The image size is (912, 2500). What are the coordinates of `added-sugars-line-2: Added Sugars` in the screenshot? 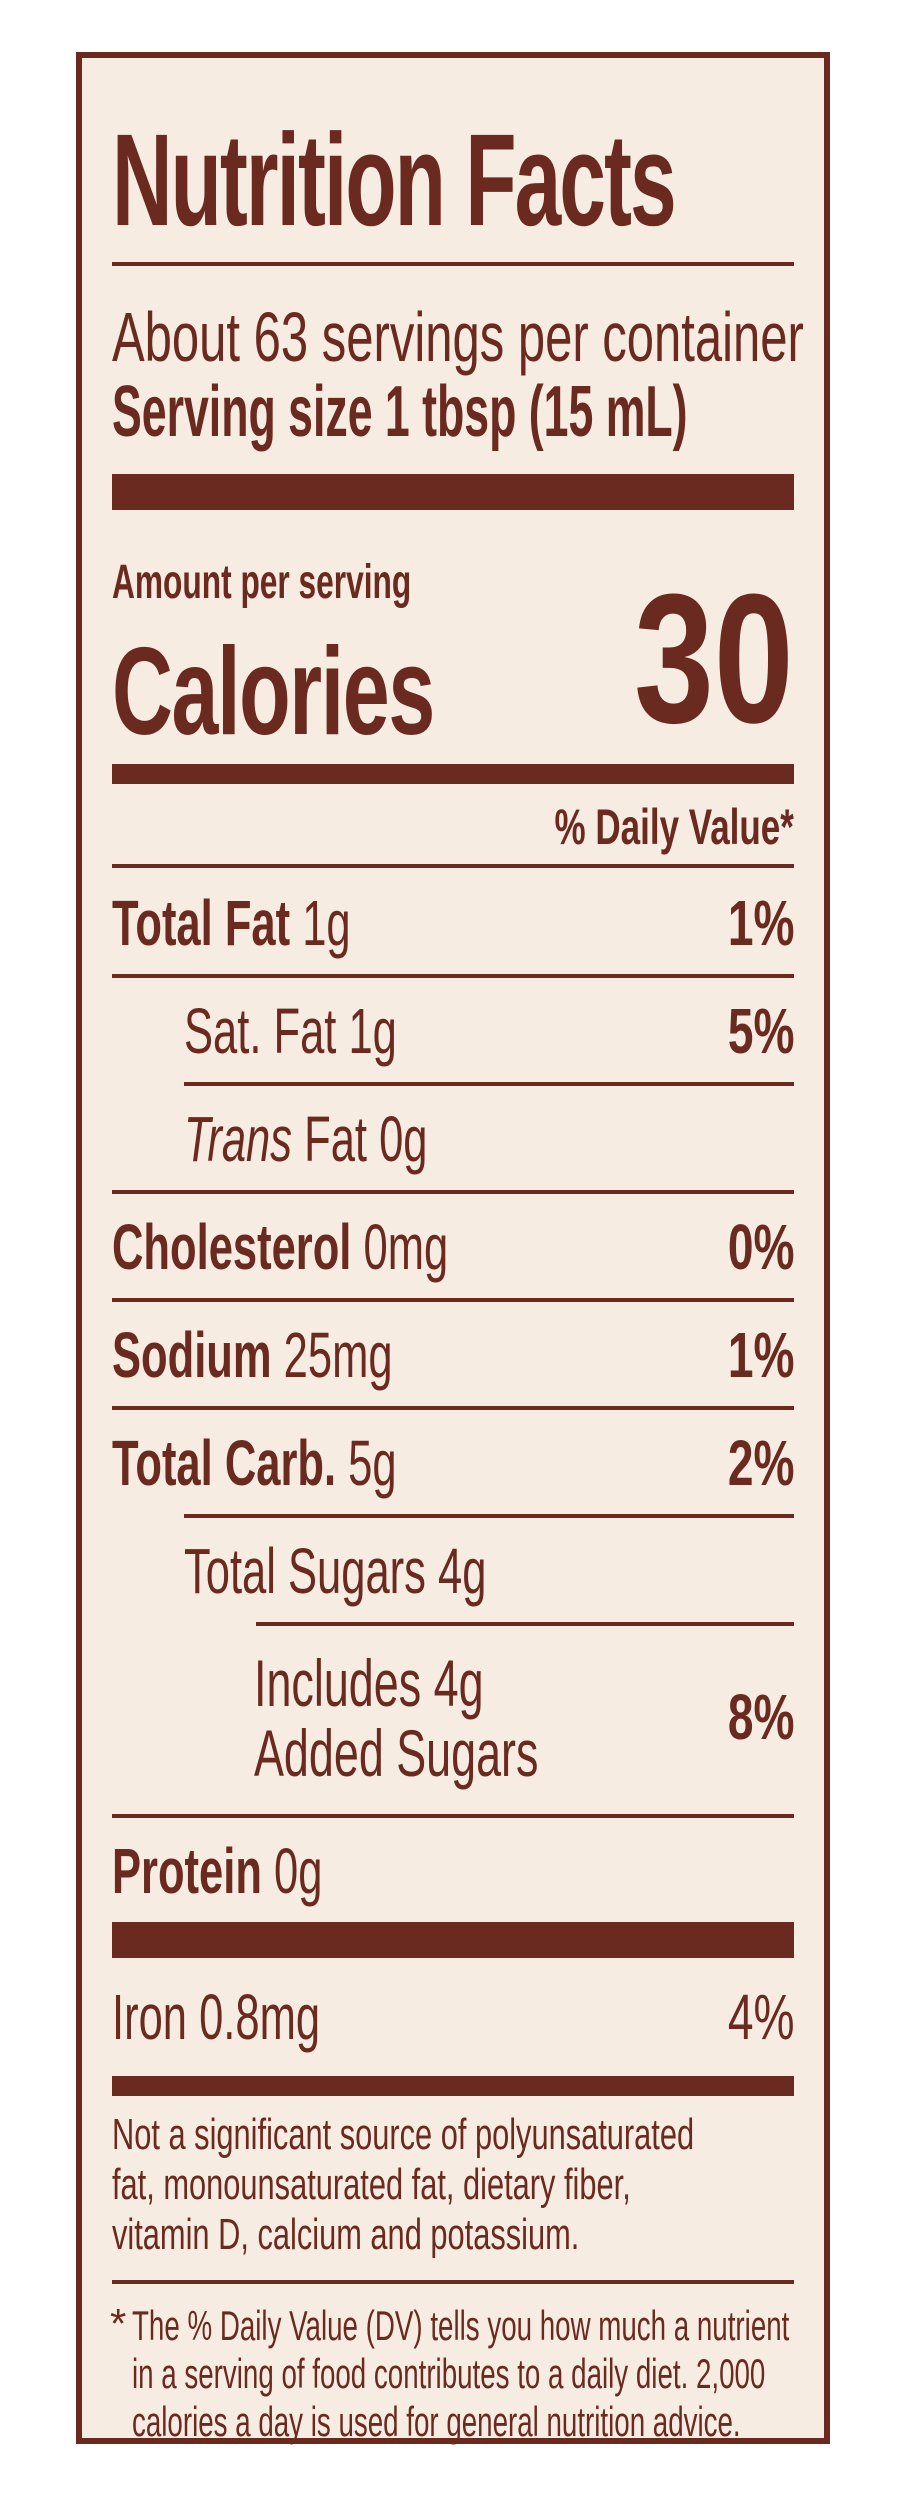 It's located at (396, 1753).